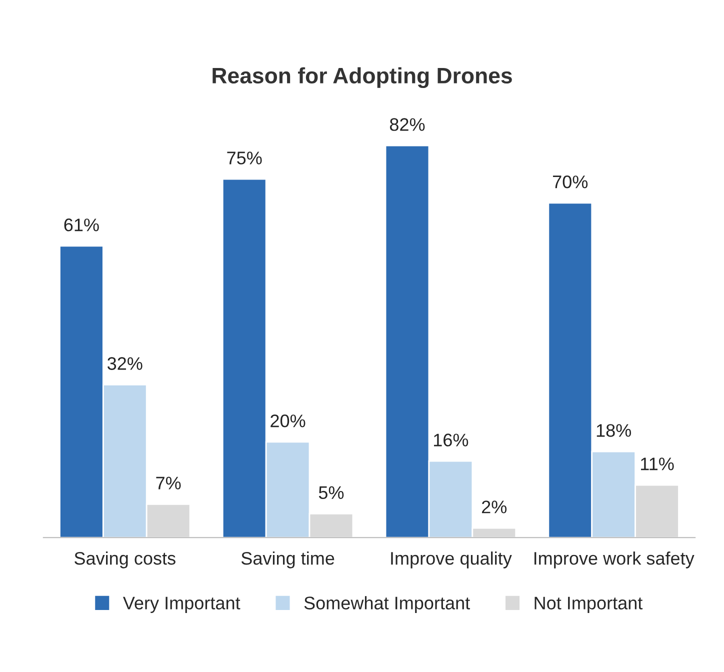 The height and width of the screenshot is (672, 724). Describe the element at coordinates (287, 559) in the screenshot. I see `x-tick-label: Saving time` at that location.